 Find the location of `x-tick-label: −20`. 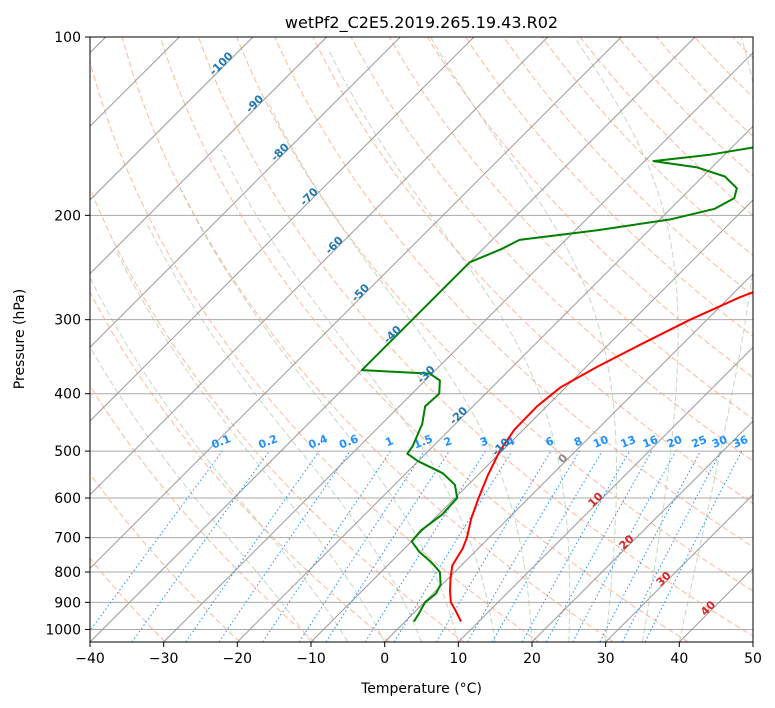

x-tick-label: −20 is located at coordinates (238, 659).